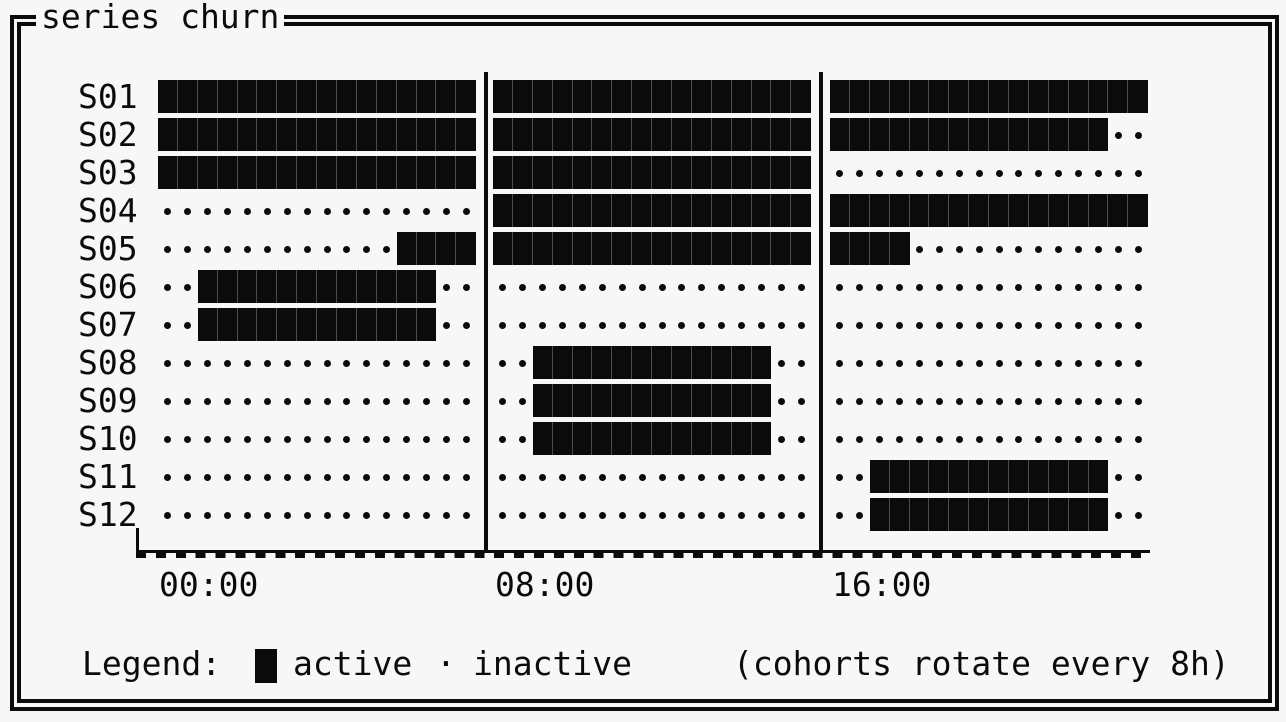  Describe the element at coordinates (108, 286) in the screenshot. I see `series-label: S06` at that location.